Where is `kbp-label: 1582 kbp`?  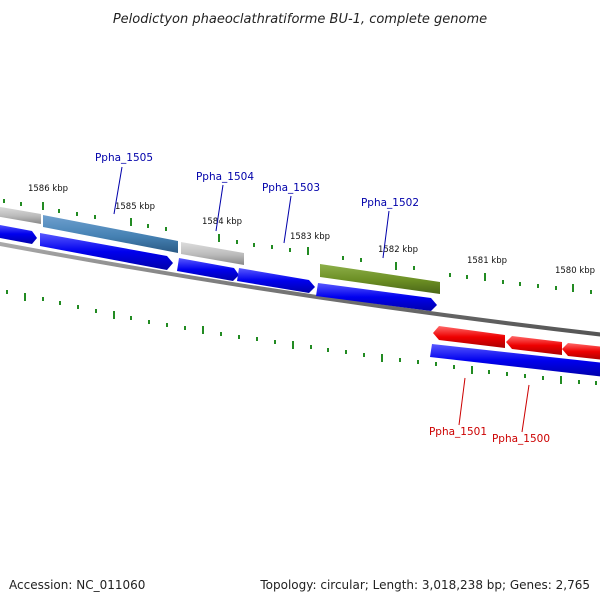 kbp-label: 1582 kbp is located at coordinates (398, 250).